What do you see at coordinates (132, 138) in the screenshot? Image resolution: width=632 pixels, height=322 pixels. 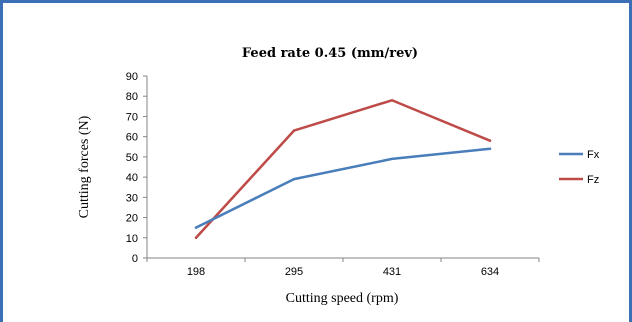 I see `y-tick-label: 60` at bounding box center [132, 138].